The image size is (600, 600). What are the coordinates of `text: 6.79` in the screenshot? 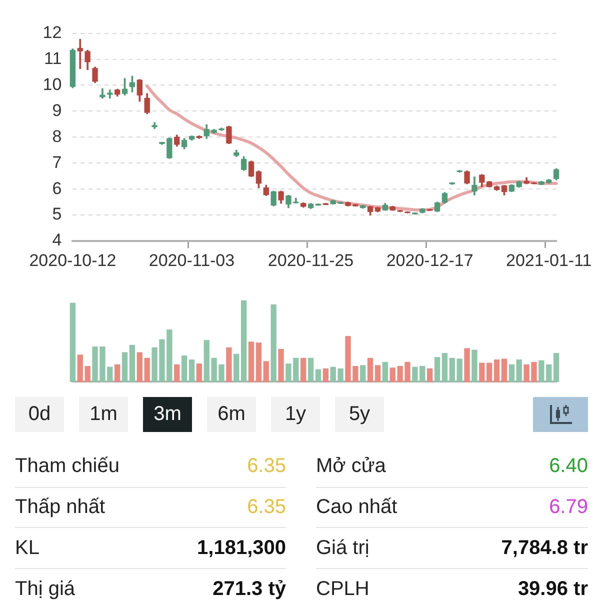 It's located at (568, 507).